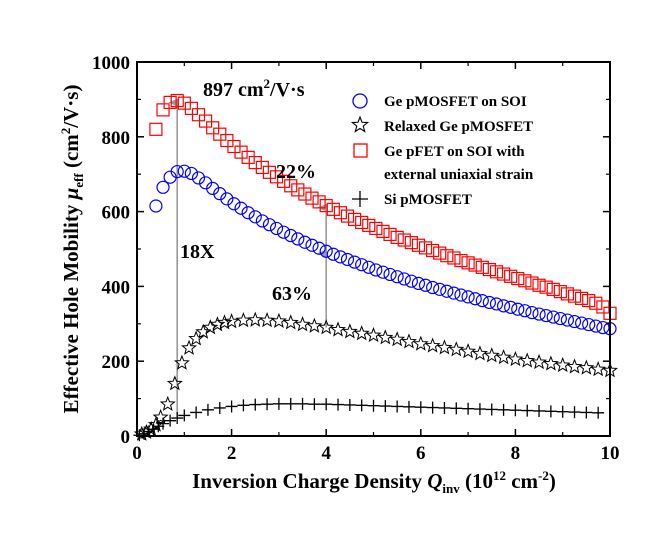 The image size is (671, 545). I want to click on y-tick-label: 0, so click(126, 437).